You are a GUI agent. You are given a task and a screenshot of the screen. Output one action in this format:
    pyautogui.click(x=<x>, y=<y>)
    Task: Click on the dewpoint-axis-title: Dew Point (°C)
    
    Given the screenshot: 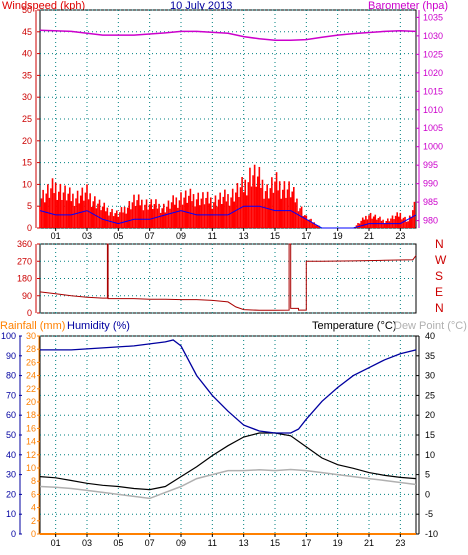 What is the action you would take?
    pyautogui.click(x=430, y=326)
    